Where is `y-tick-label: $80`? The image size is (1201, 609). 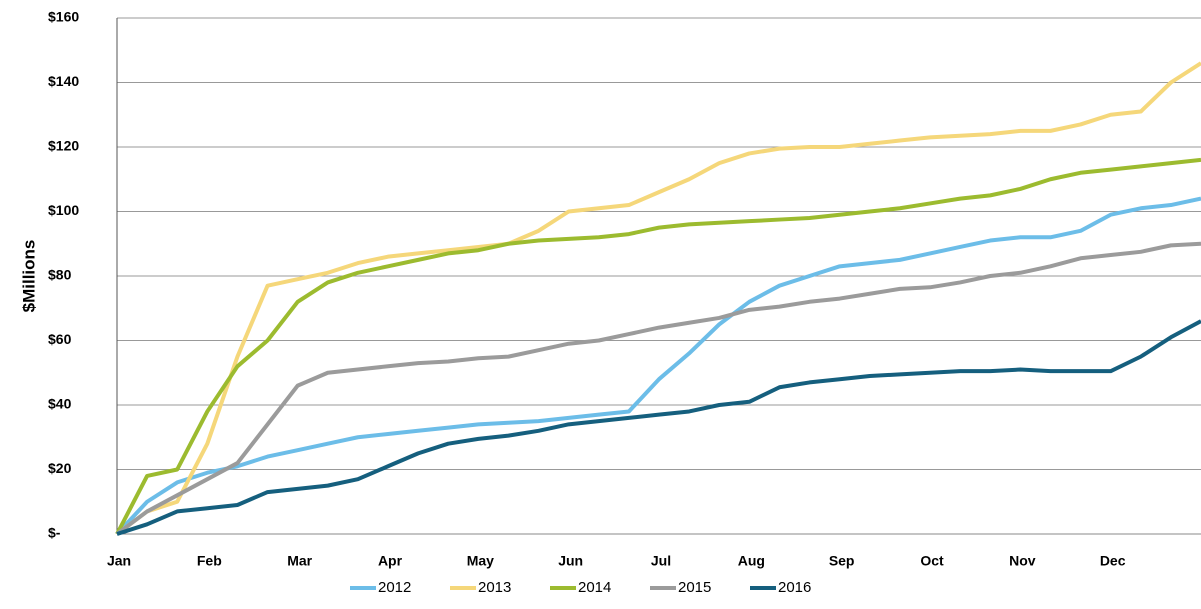
y-tick-label: $80 is located at coordinates (60, 275).